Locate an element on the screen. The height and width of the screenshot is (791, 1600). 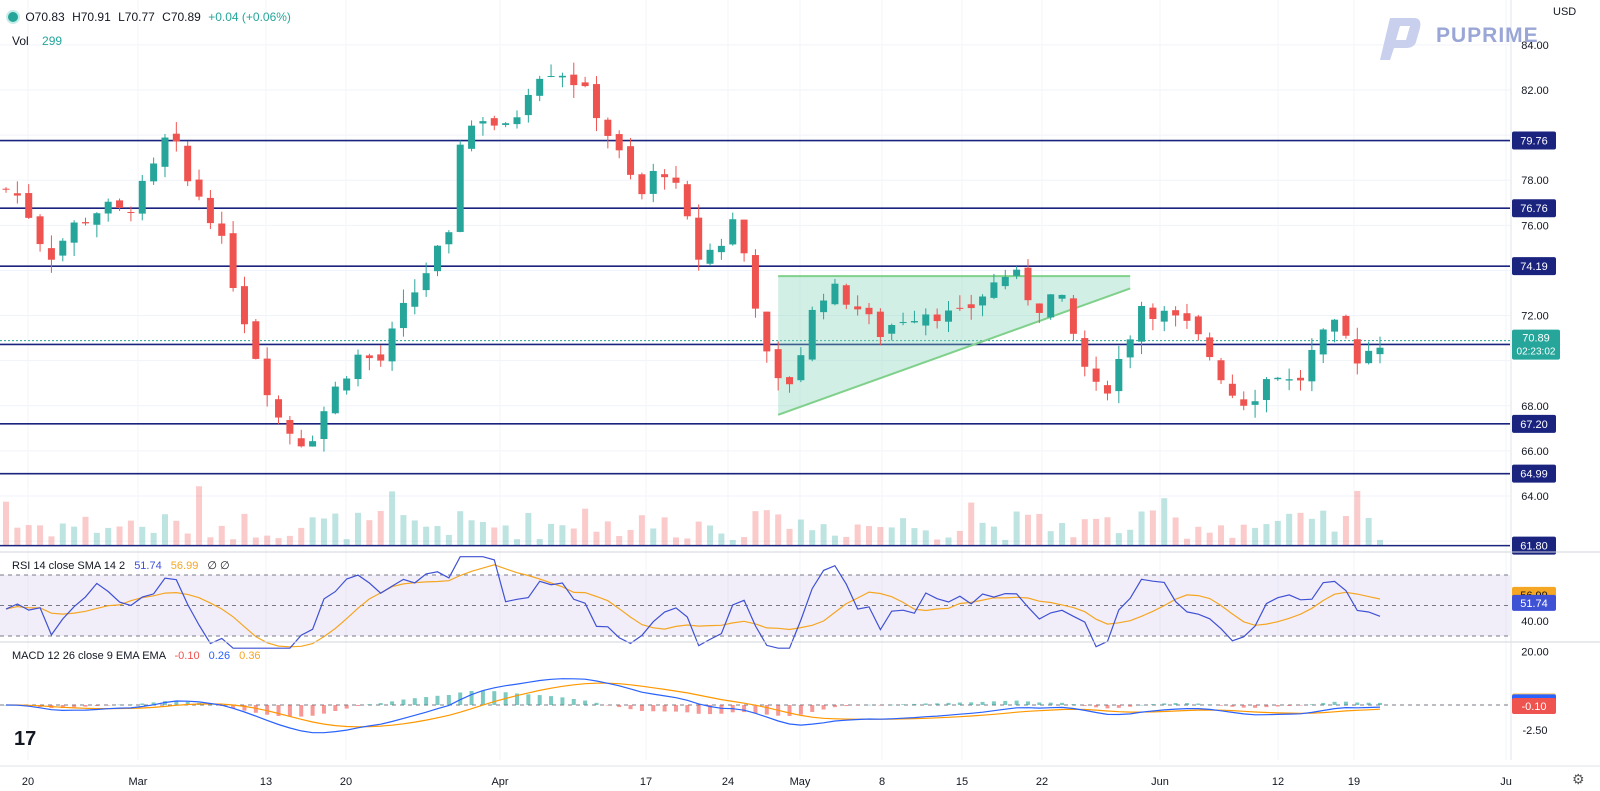
currency-selector: USD is located at coordinates (1565, 12).